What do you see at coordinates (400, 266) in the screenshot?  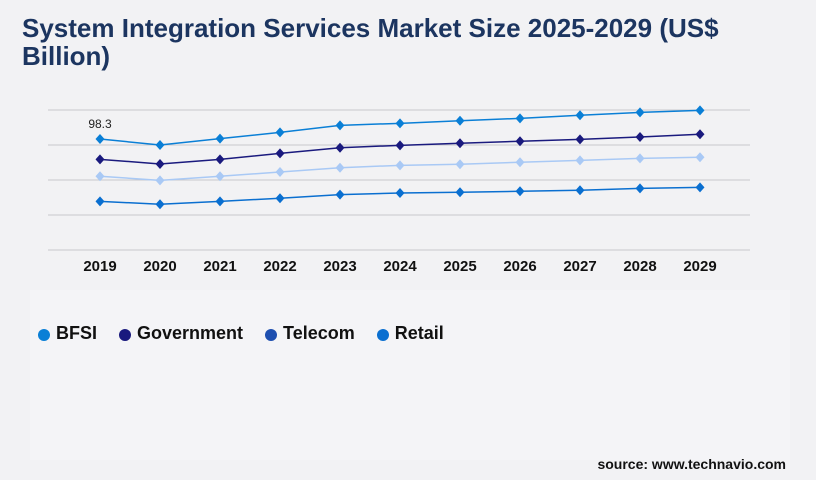 I see `x-tick-label: 2024` at bounding box center [400, 266].